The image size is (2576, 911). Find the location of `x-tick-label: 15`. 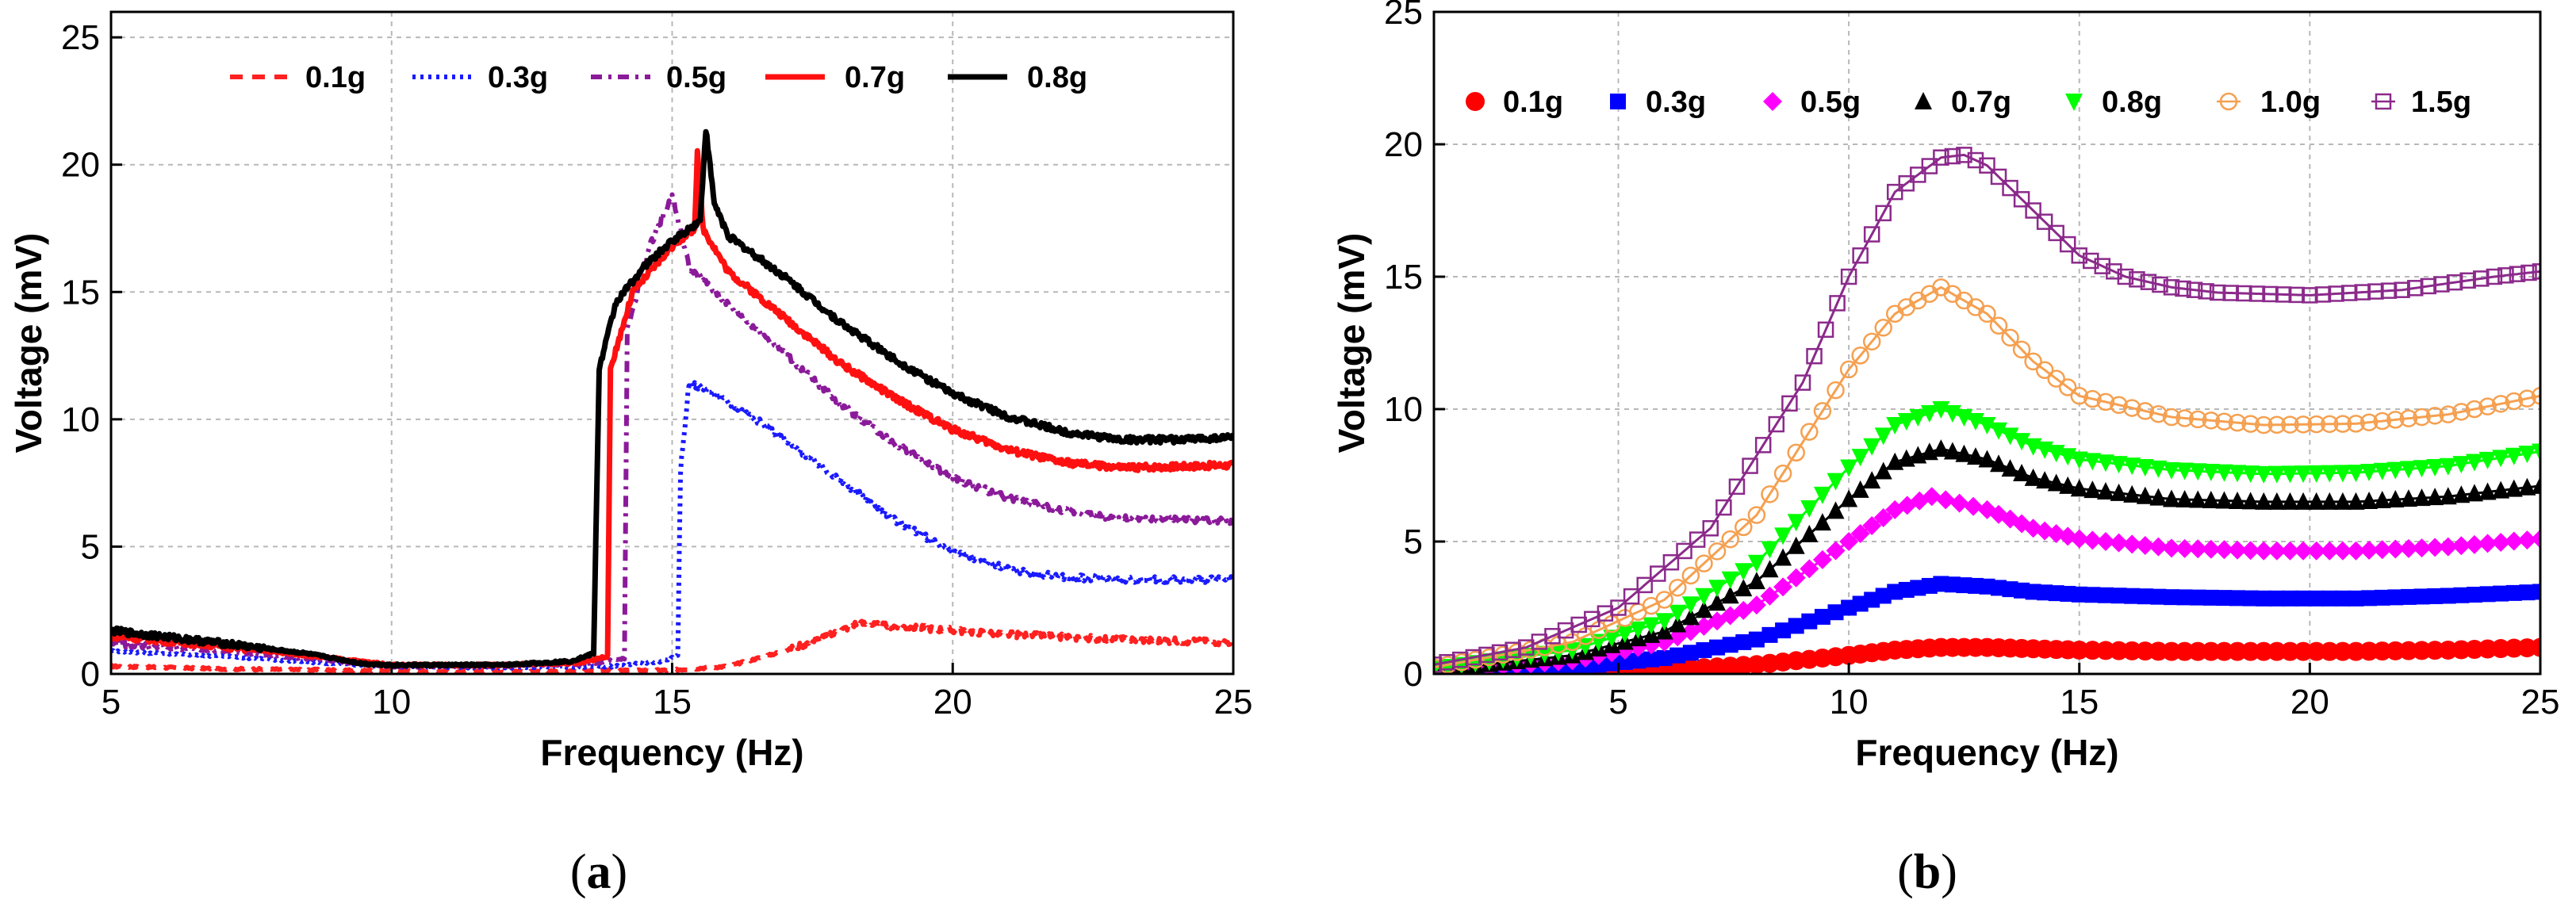

x-tick-label: 15 is located at coordinates (673, 702).